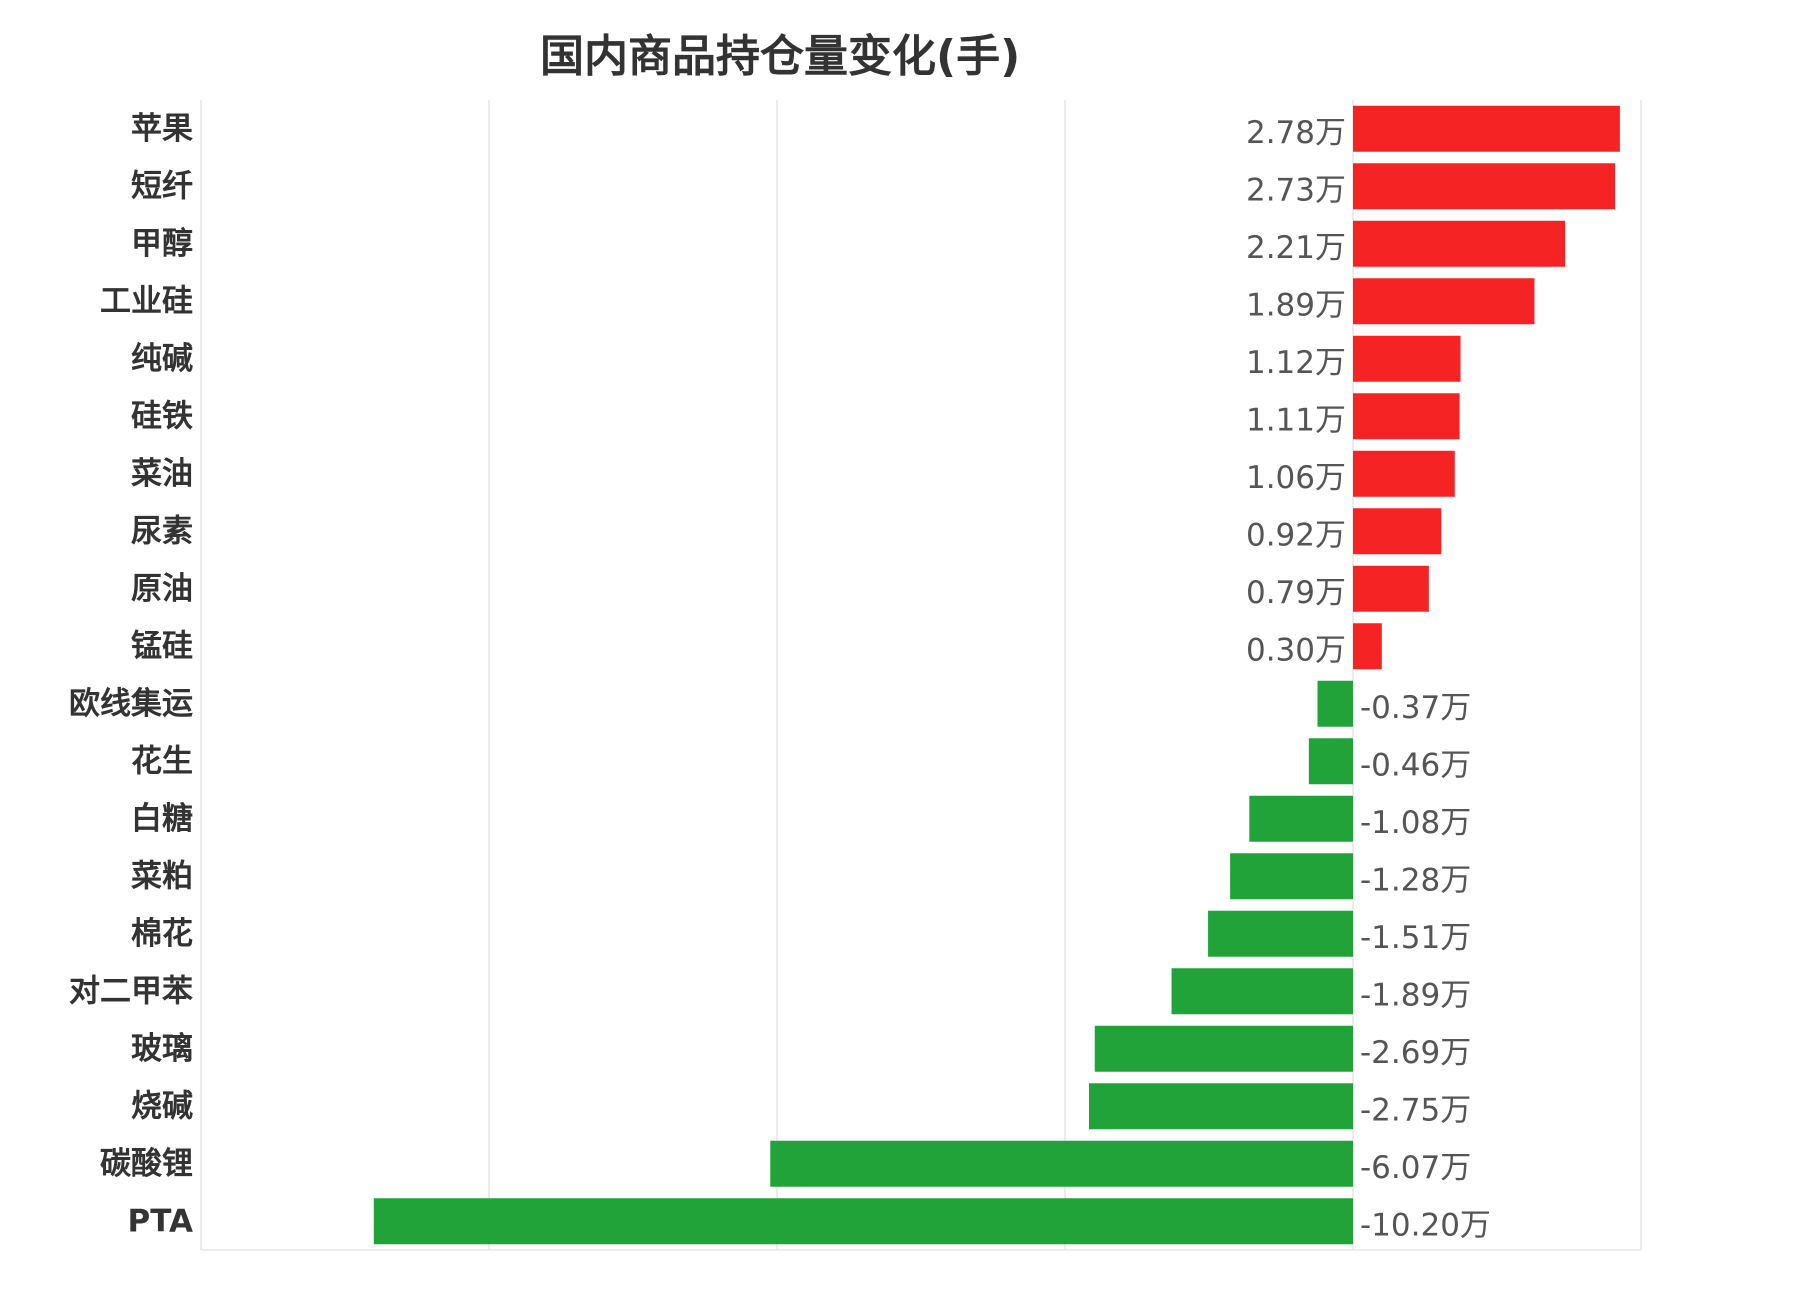 The image size is (1805, 1300). What do you see at coordinates (1415, 1110) in the screenshot?
I see `data-label: -2.75万` at bounding box center [1415, 1110].